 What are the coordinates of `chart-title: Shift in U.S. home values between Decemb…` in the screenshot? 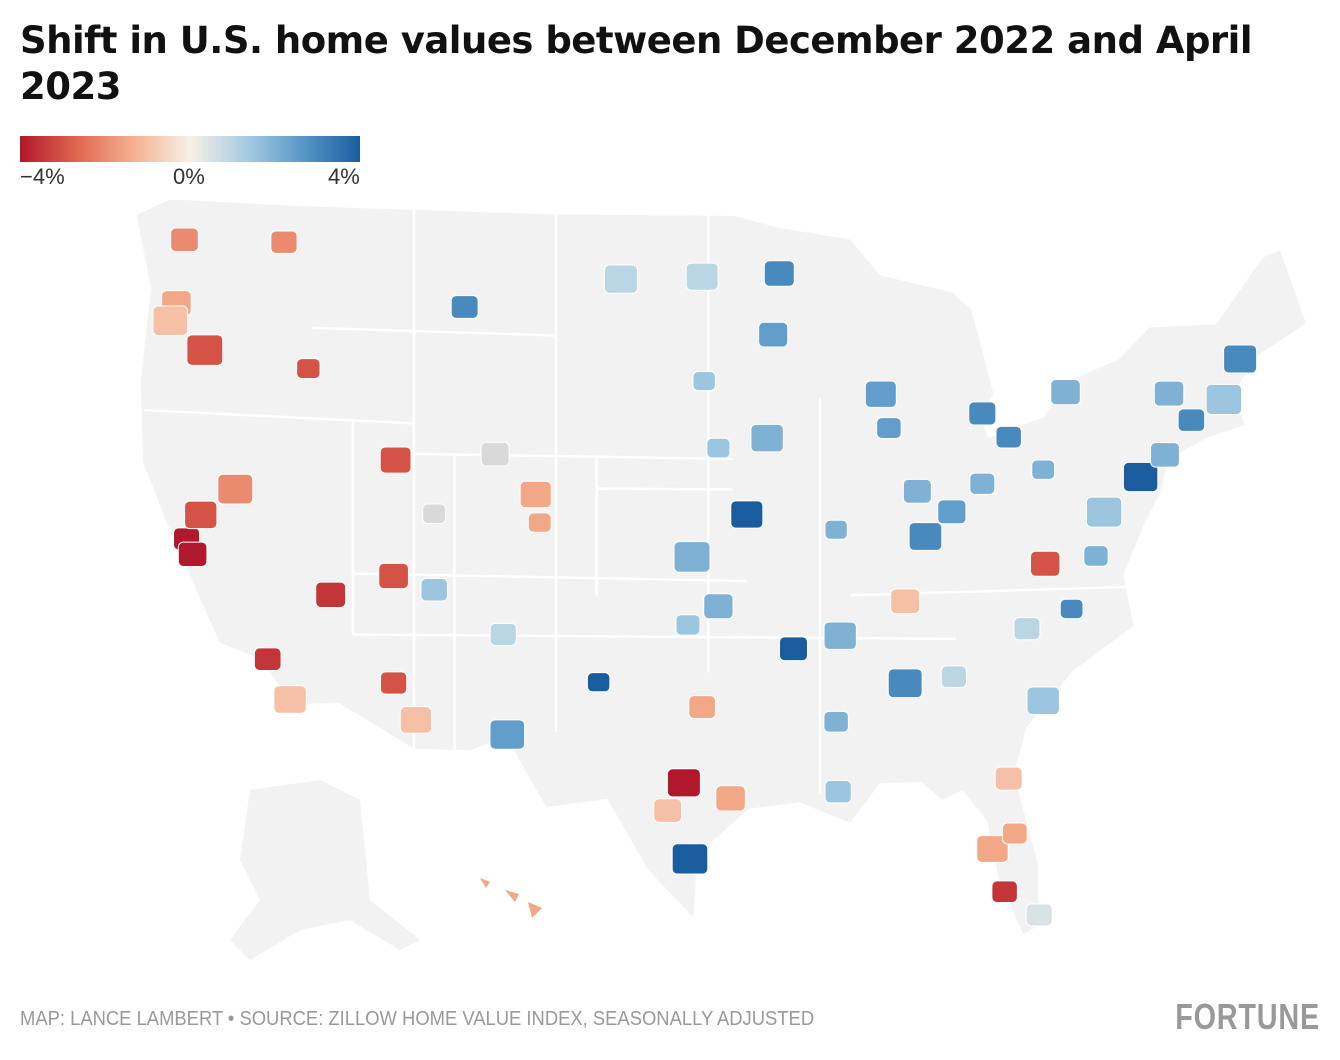 It's located at (636, 63).